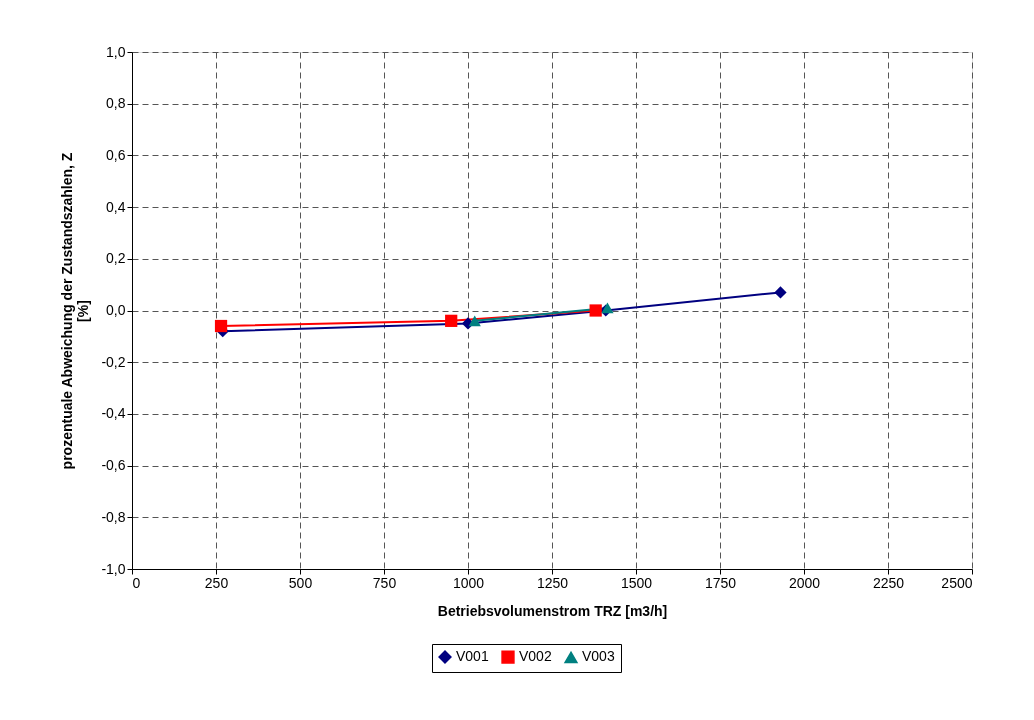 The height and width of the screenshot is (720, 1034). Describe the element at coordinates (113, 413) in the screenshot. I see `y-tick-label: -0,4` at that location.